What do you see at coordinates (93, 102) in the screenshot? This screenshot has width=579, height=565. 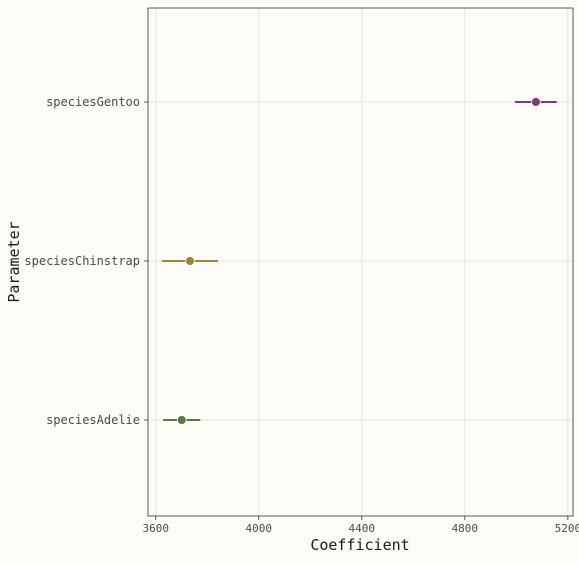 I see `y-tick-label-speciesGentoo: speciesGentoo` at bounding box center [93, 102].